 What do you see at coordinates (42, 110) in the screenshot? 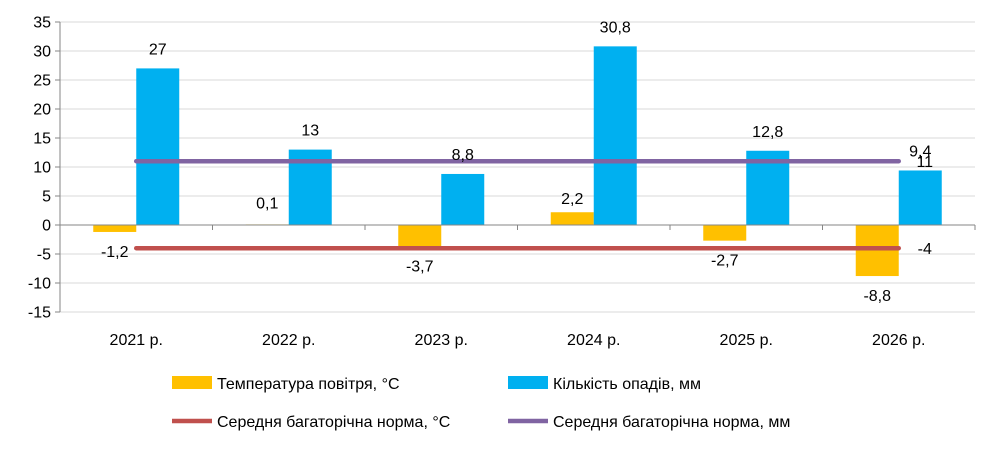
I see `y-tick-label: 20` at bounding box center [42, 110].